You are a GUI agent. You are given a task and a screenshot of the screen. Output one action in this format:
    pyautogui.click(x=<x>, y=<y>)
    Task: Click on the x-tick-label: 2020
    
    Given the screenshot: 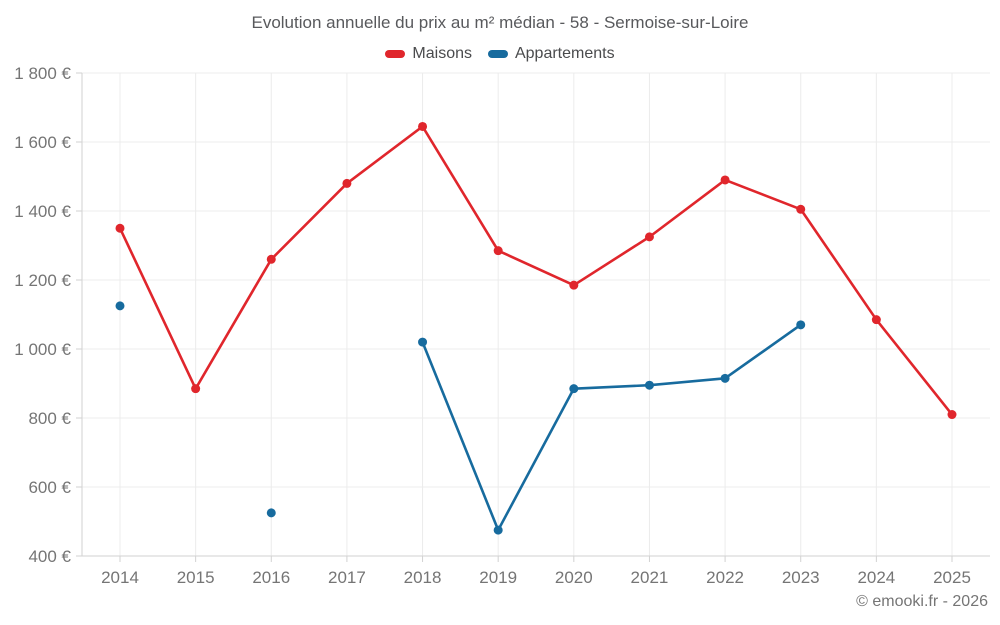 What is the action you would take?
    pyautogui.click(x=574, y=577)
    